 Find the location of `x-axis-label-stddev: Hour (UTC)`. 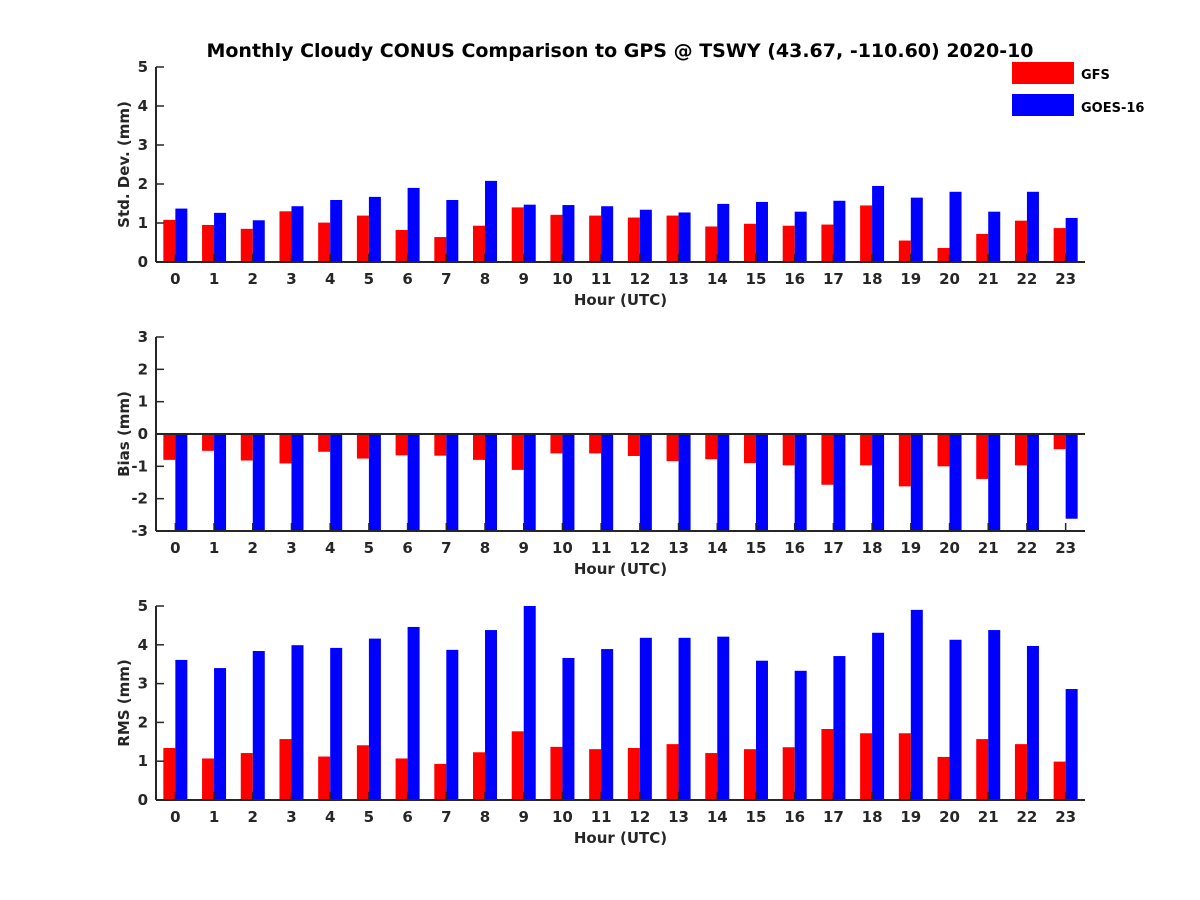

x-axis-label-stddev: Hour (UTC) is located at coordinates (620, 300).